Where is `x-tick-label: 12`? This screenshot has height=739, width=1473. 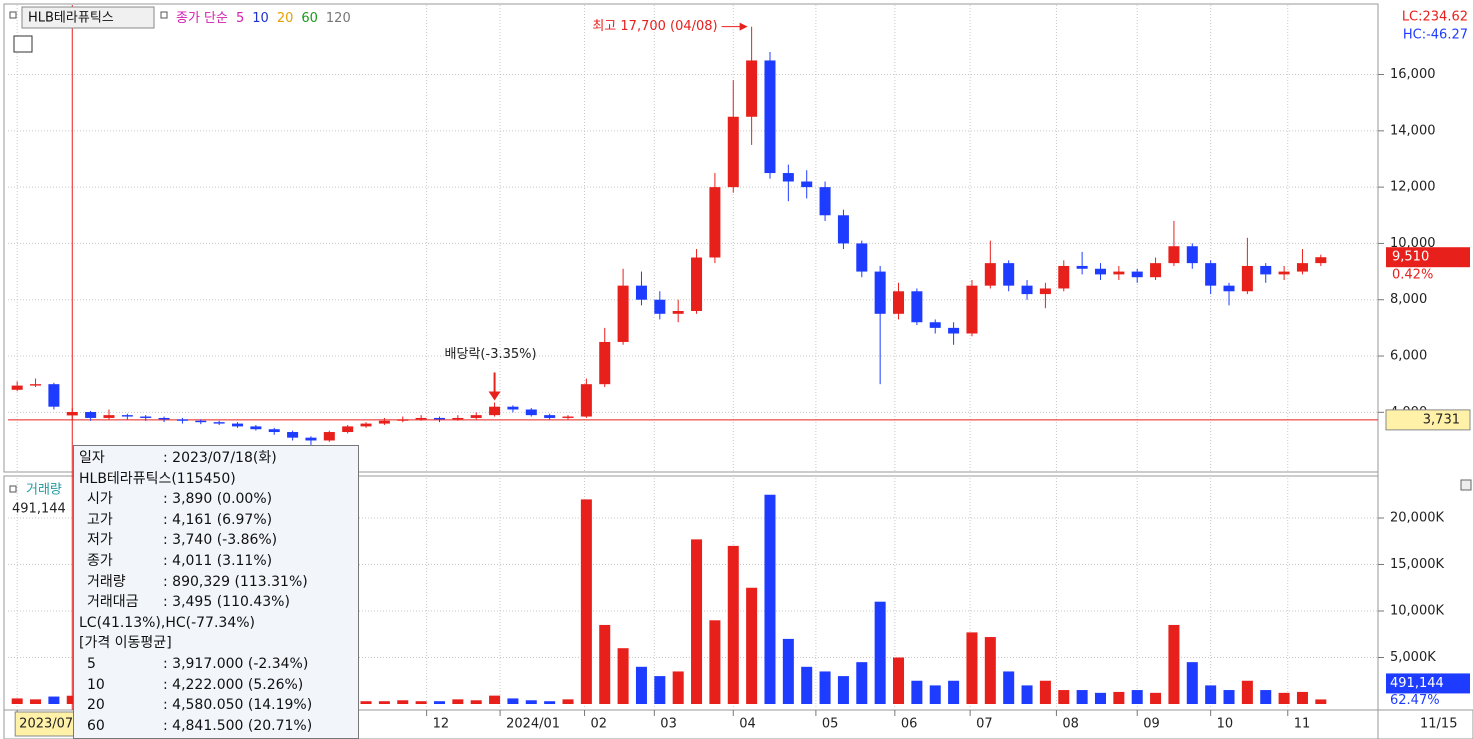 x-tick-label: 12 is located at coordinates (441, 724).